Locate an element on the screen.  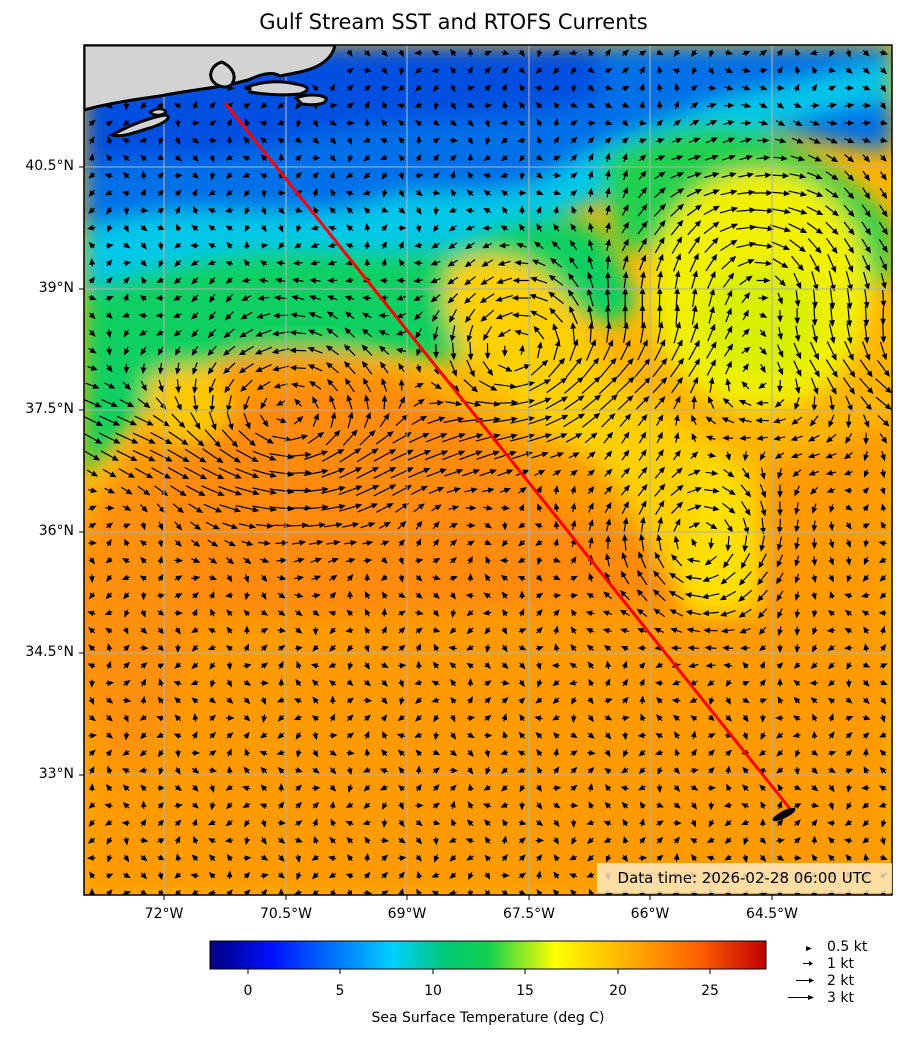
lat-tick-label: 33°N is located at coordinates (56, 774).